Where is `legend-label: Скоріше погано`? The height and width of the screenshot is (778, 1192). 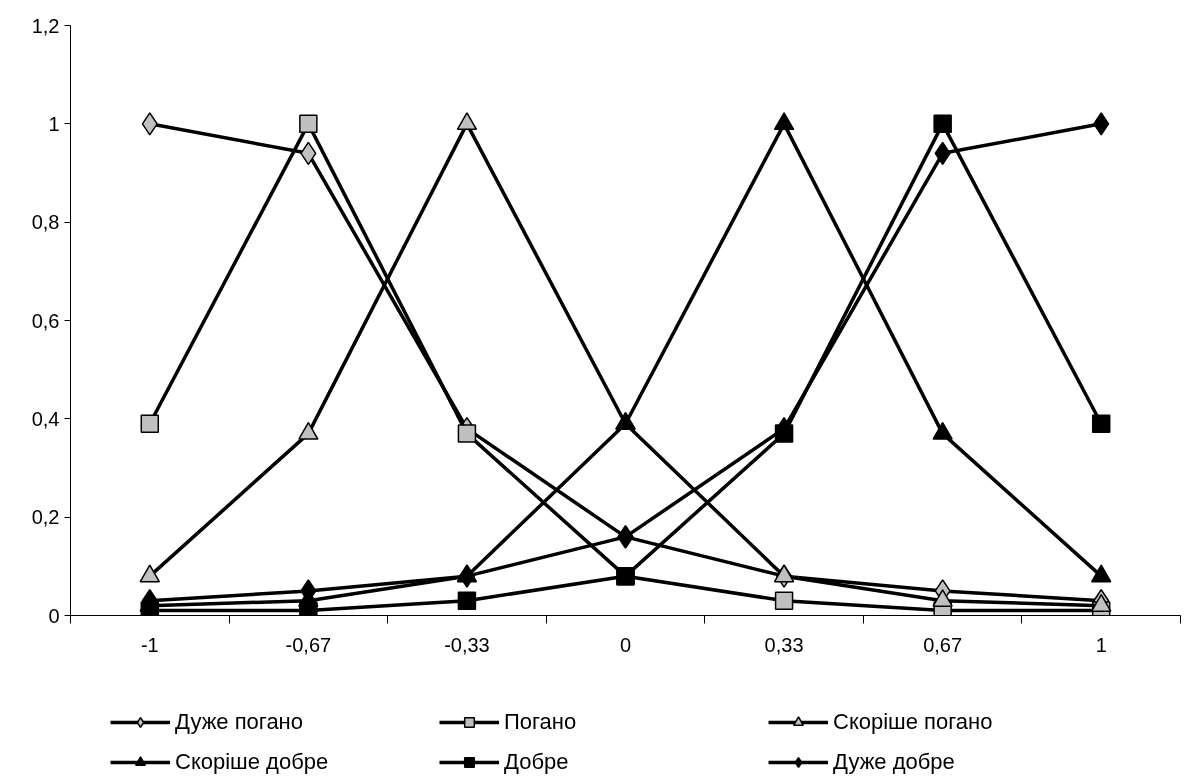 legend-label: Скоріше погано is located at coordinates (913, 722).